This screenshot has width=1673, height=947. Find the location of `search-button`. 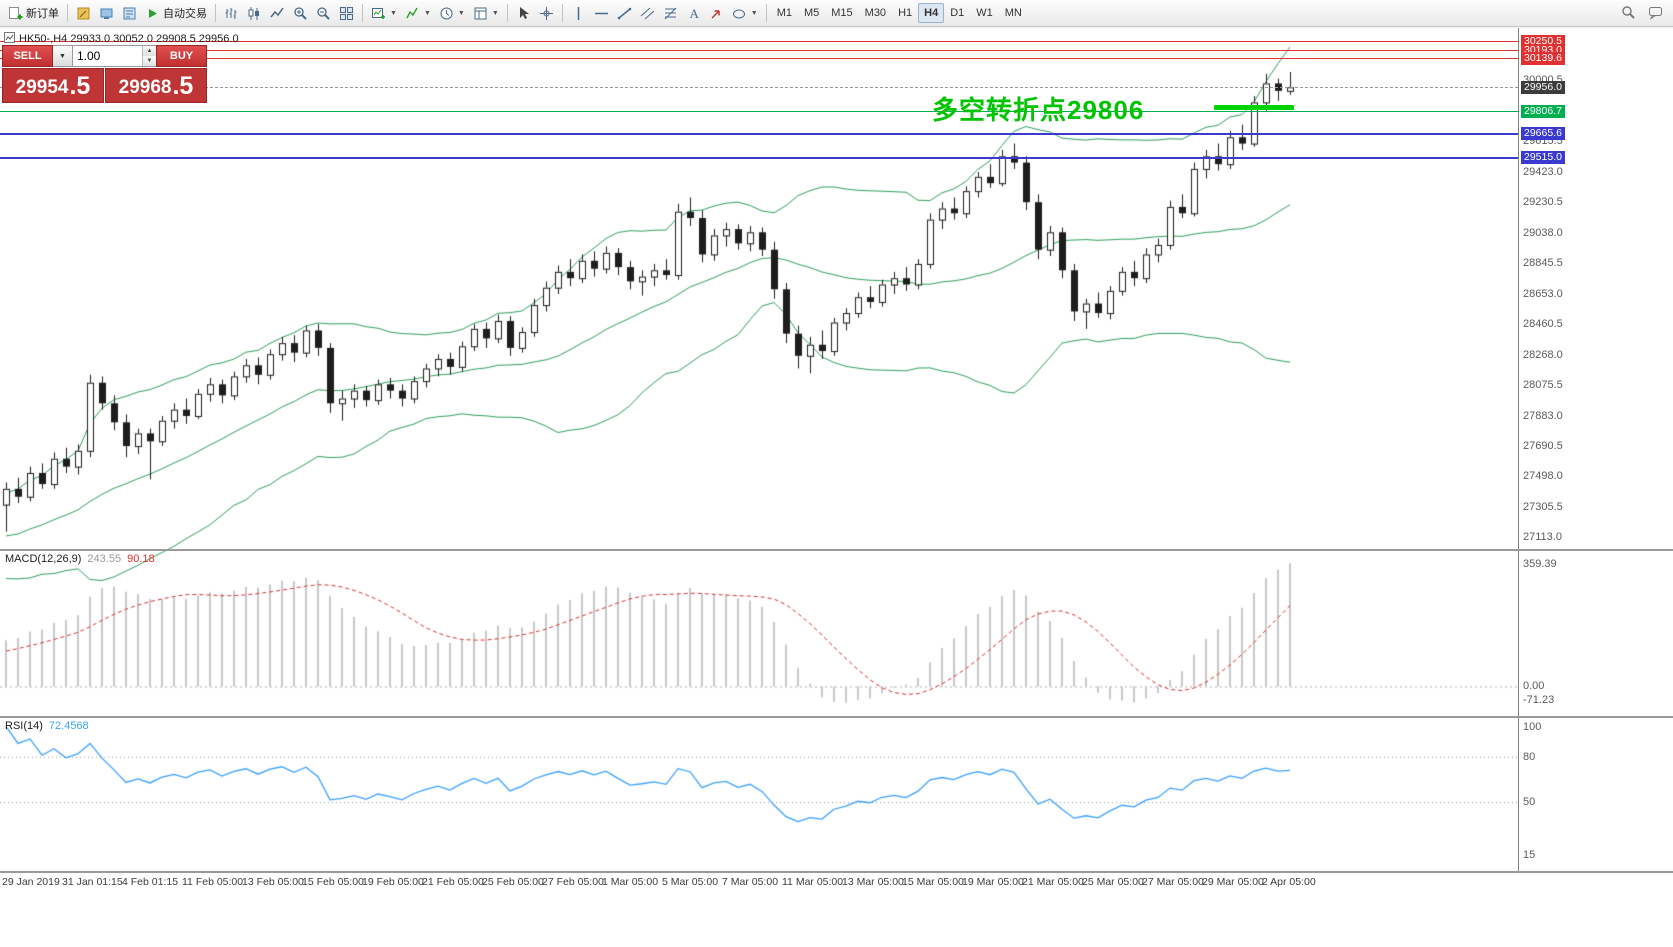

search-button is located at coordinates (1628, 12).